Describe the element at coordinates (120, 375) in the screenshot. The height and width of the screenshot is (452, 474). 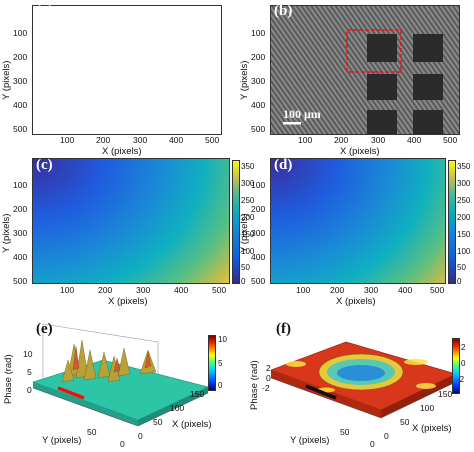
I see `surface-plot-e` at that location.